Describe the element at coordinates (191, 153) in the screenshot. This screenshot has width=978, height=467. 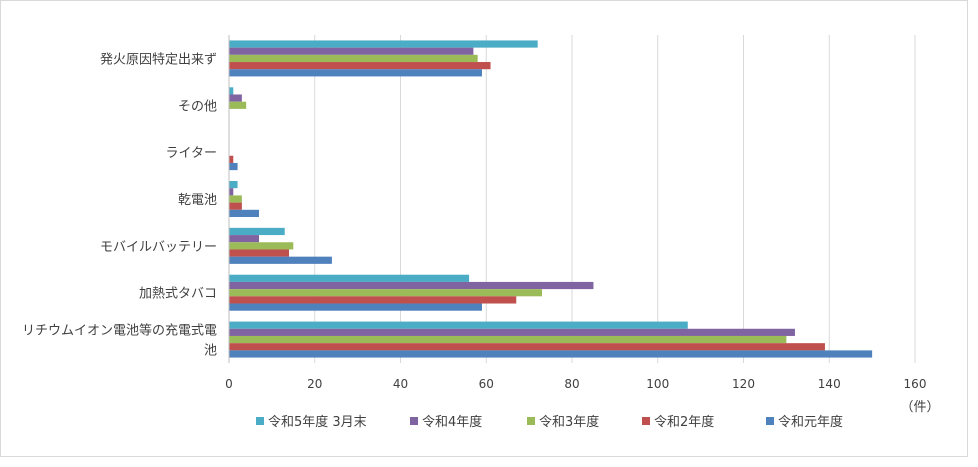
I see `category-label: ライター` at that location.